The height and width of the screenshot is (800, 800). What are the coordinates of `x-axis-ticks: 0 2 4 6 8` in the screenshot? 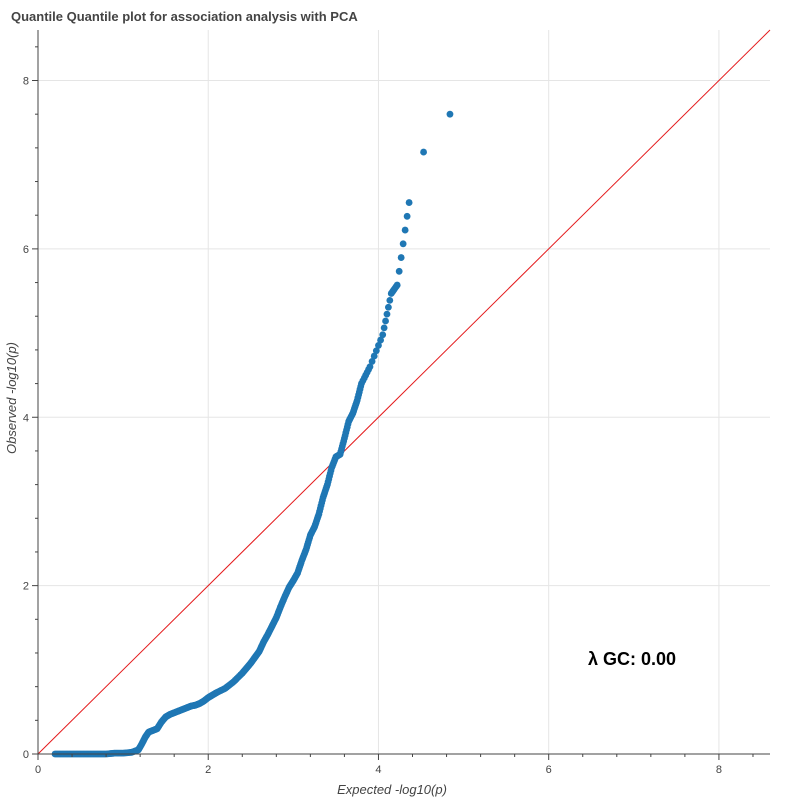 It's located at (394, 765).